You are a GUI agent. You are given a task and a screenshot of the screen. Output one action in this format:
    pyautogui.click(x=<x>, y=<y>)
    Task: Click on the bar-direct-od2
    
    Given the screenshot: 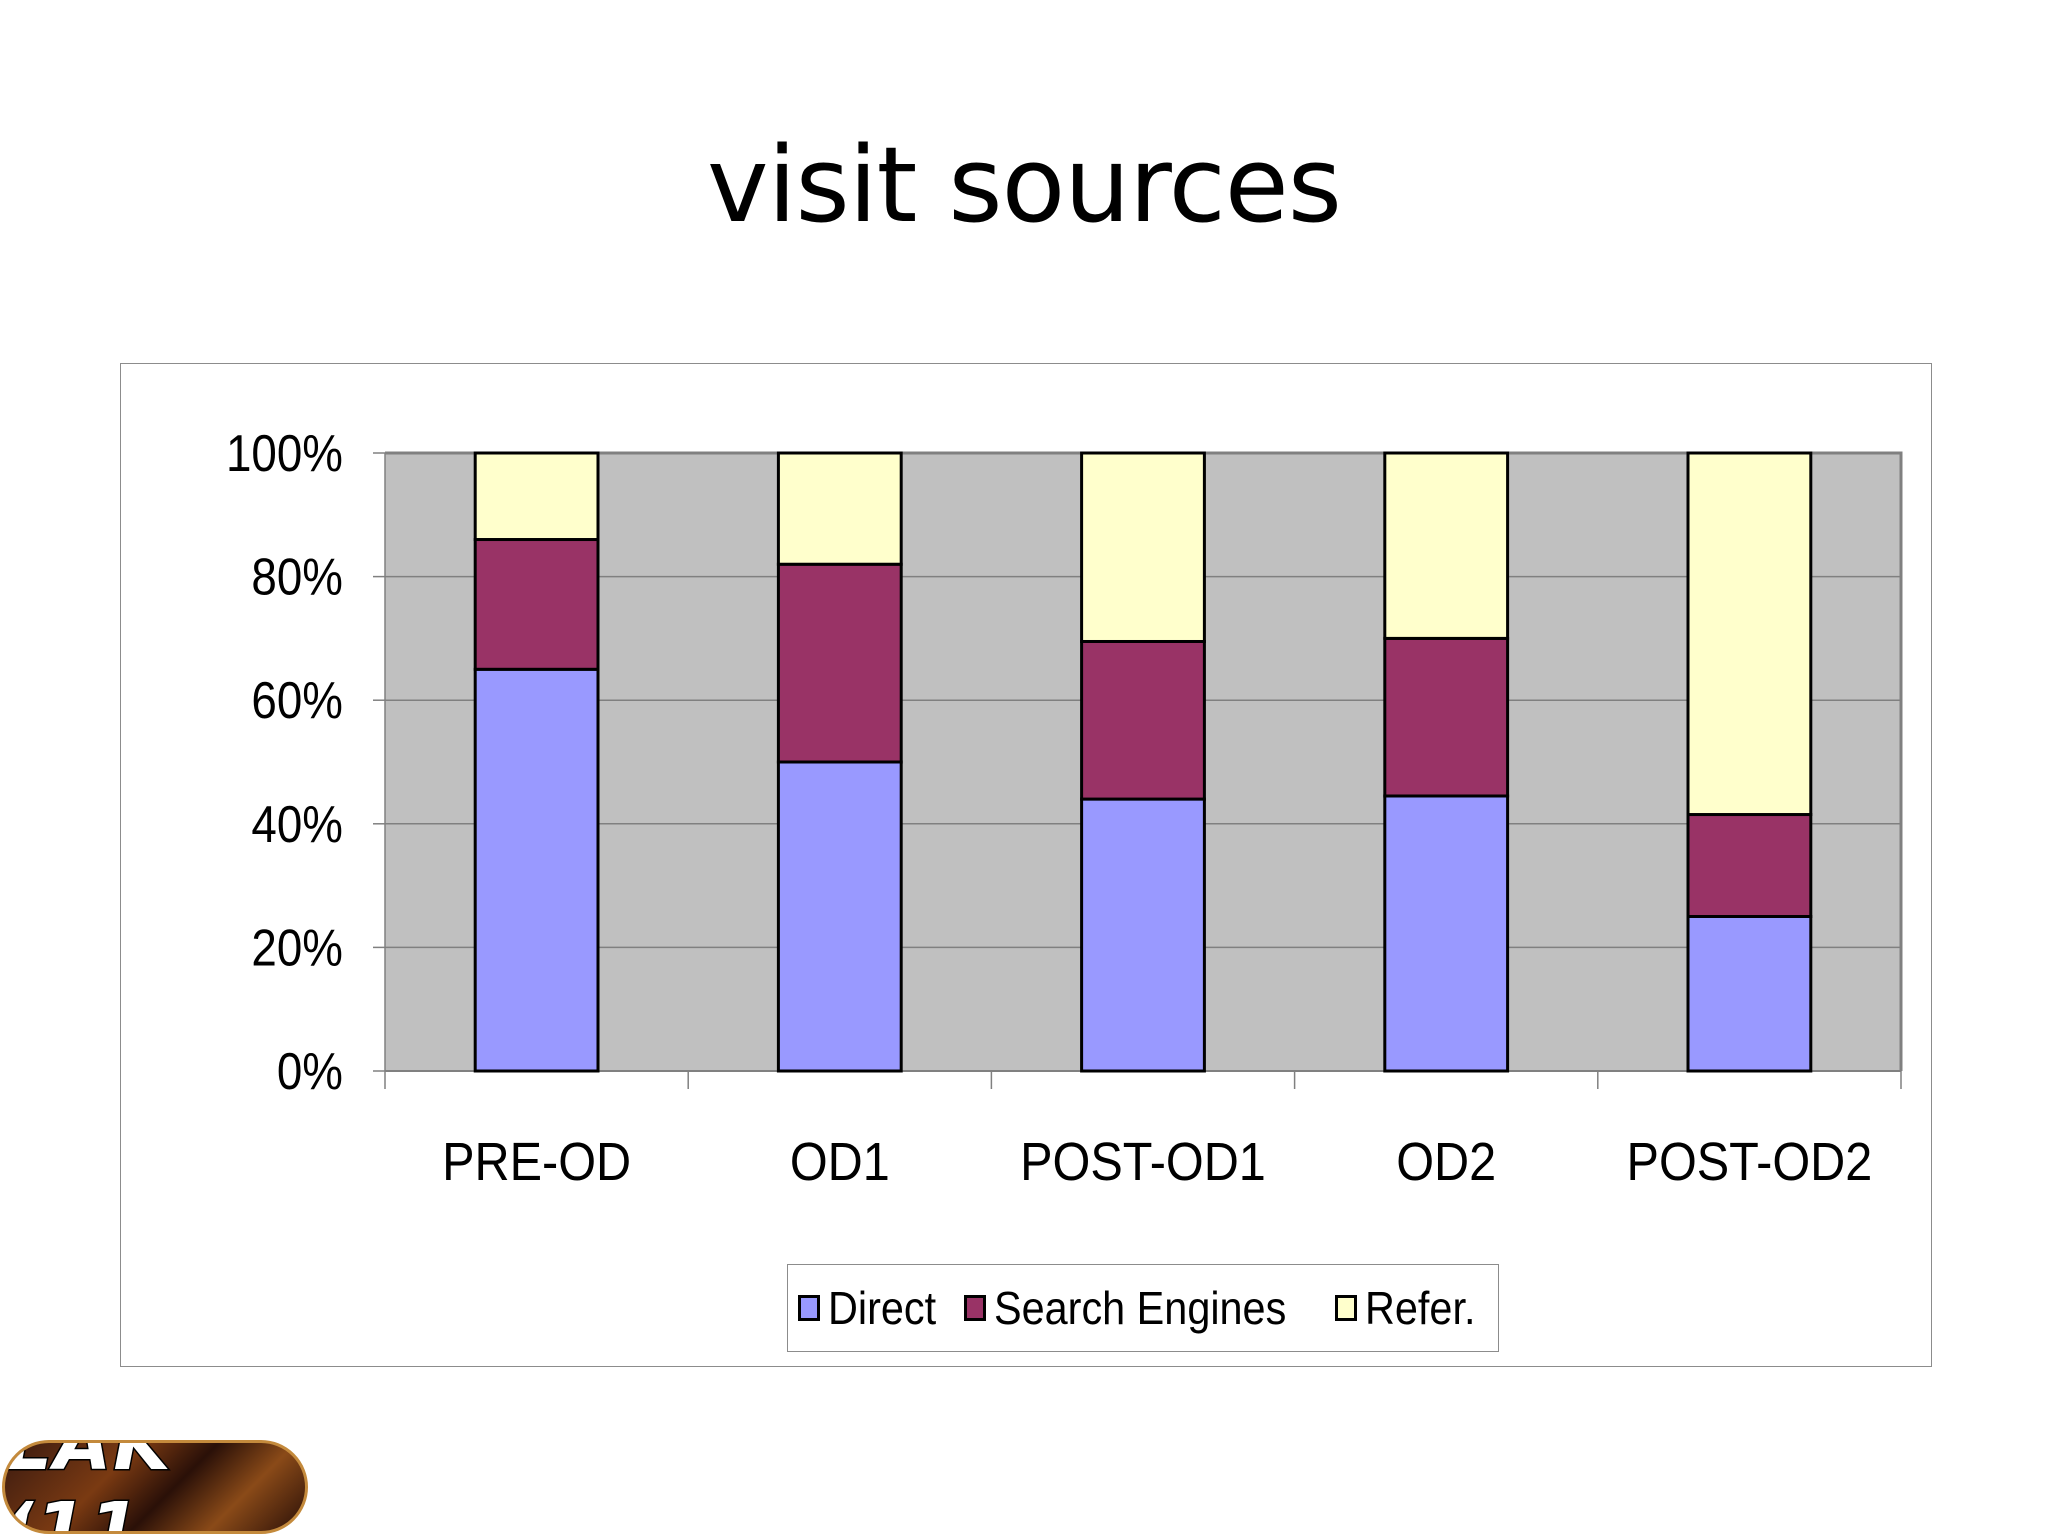 What is the action you would take?
    pyautogui.click(x=1446, y=933)
    